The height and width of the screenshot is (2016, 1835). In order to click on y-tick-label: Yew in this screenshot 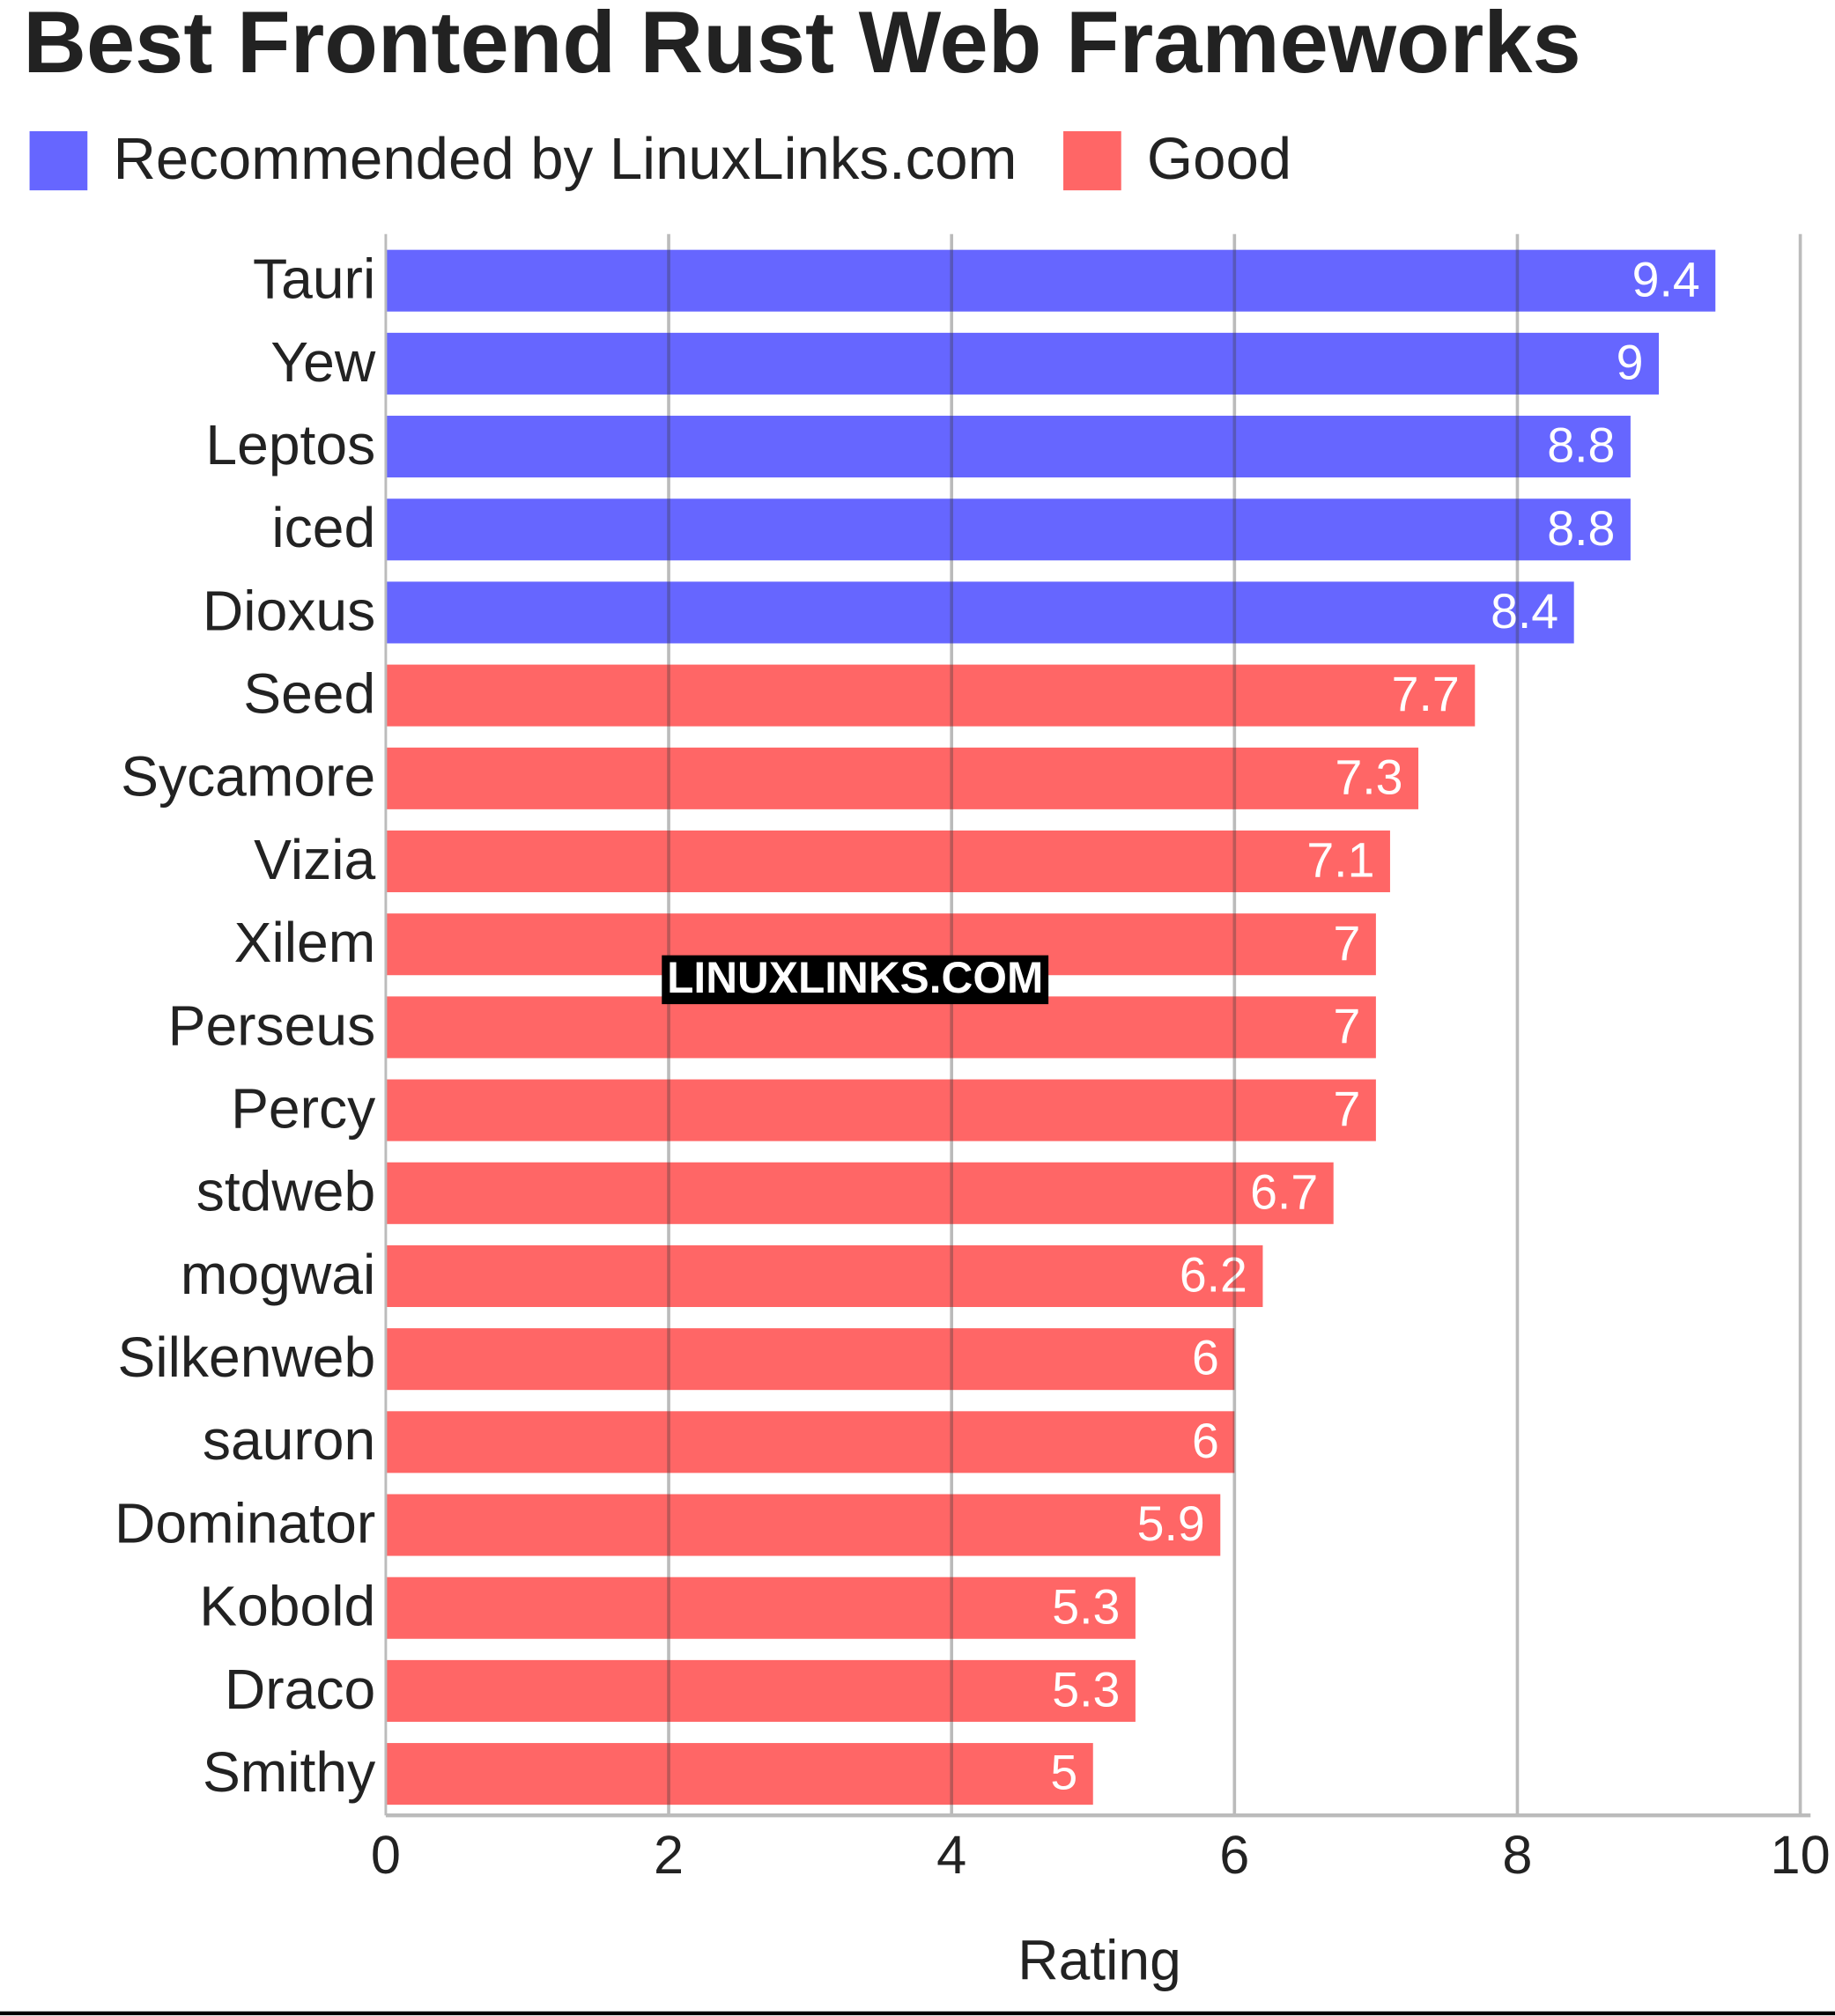, I will do `click(323, 362)`.